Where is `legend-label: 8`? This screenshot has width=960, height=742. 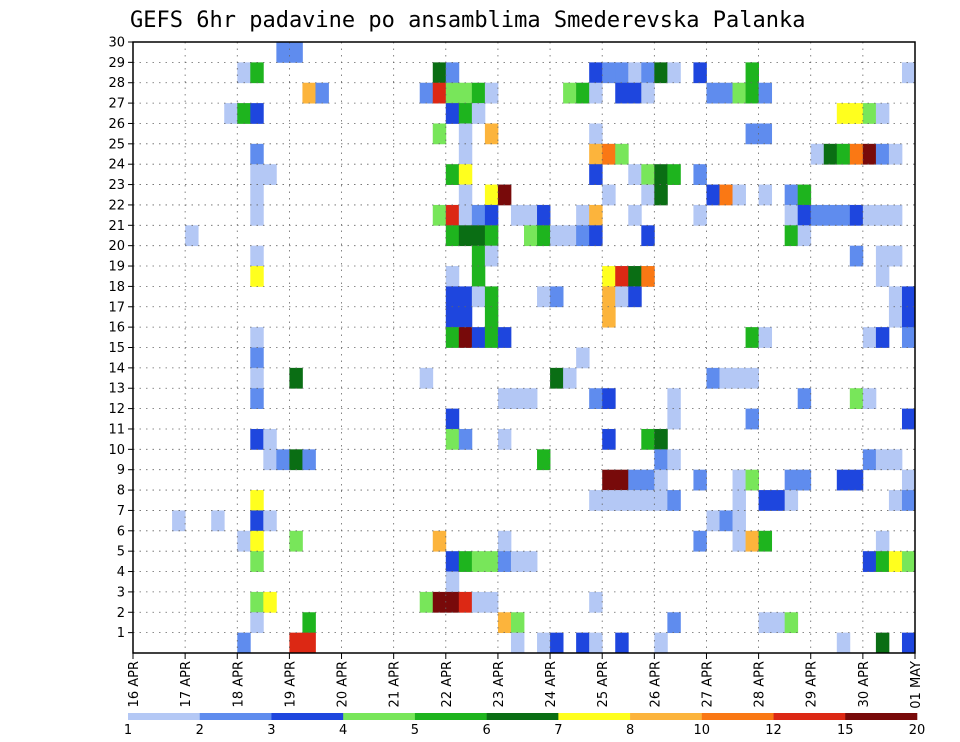 legend-label: 8 is located at coordinates (630, 730).